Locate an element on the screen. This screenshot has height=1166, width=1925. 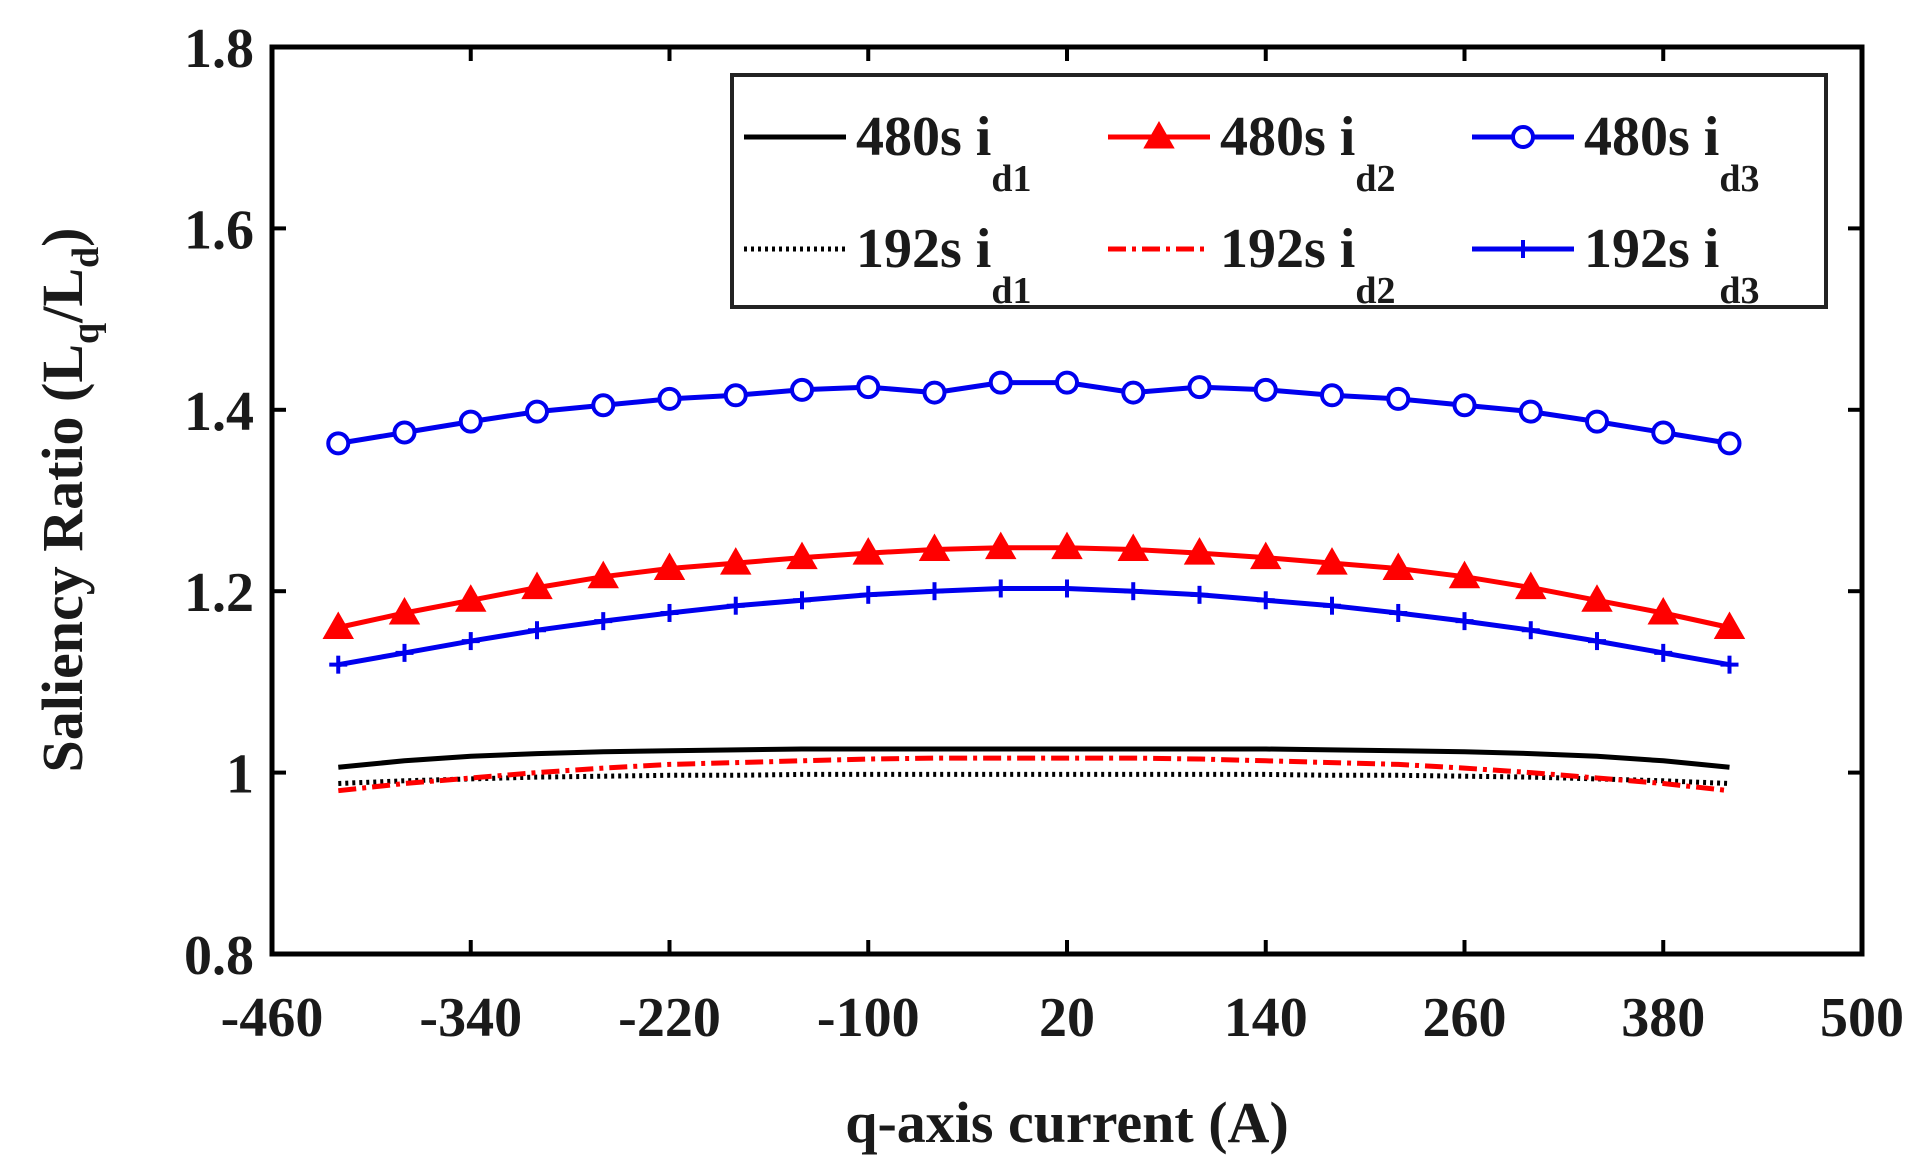
y-axis-title-end: ) is located at coordinates (62, 237).